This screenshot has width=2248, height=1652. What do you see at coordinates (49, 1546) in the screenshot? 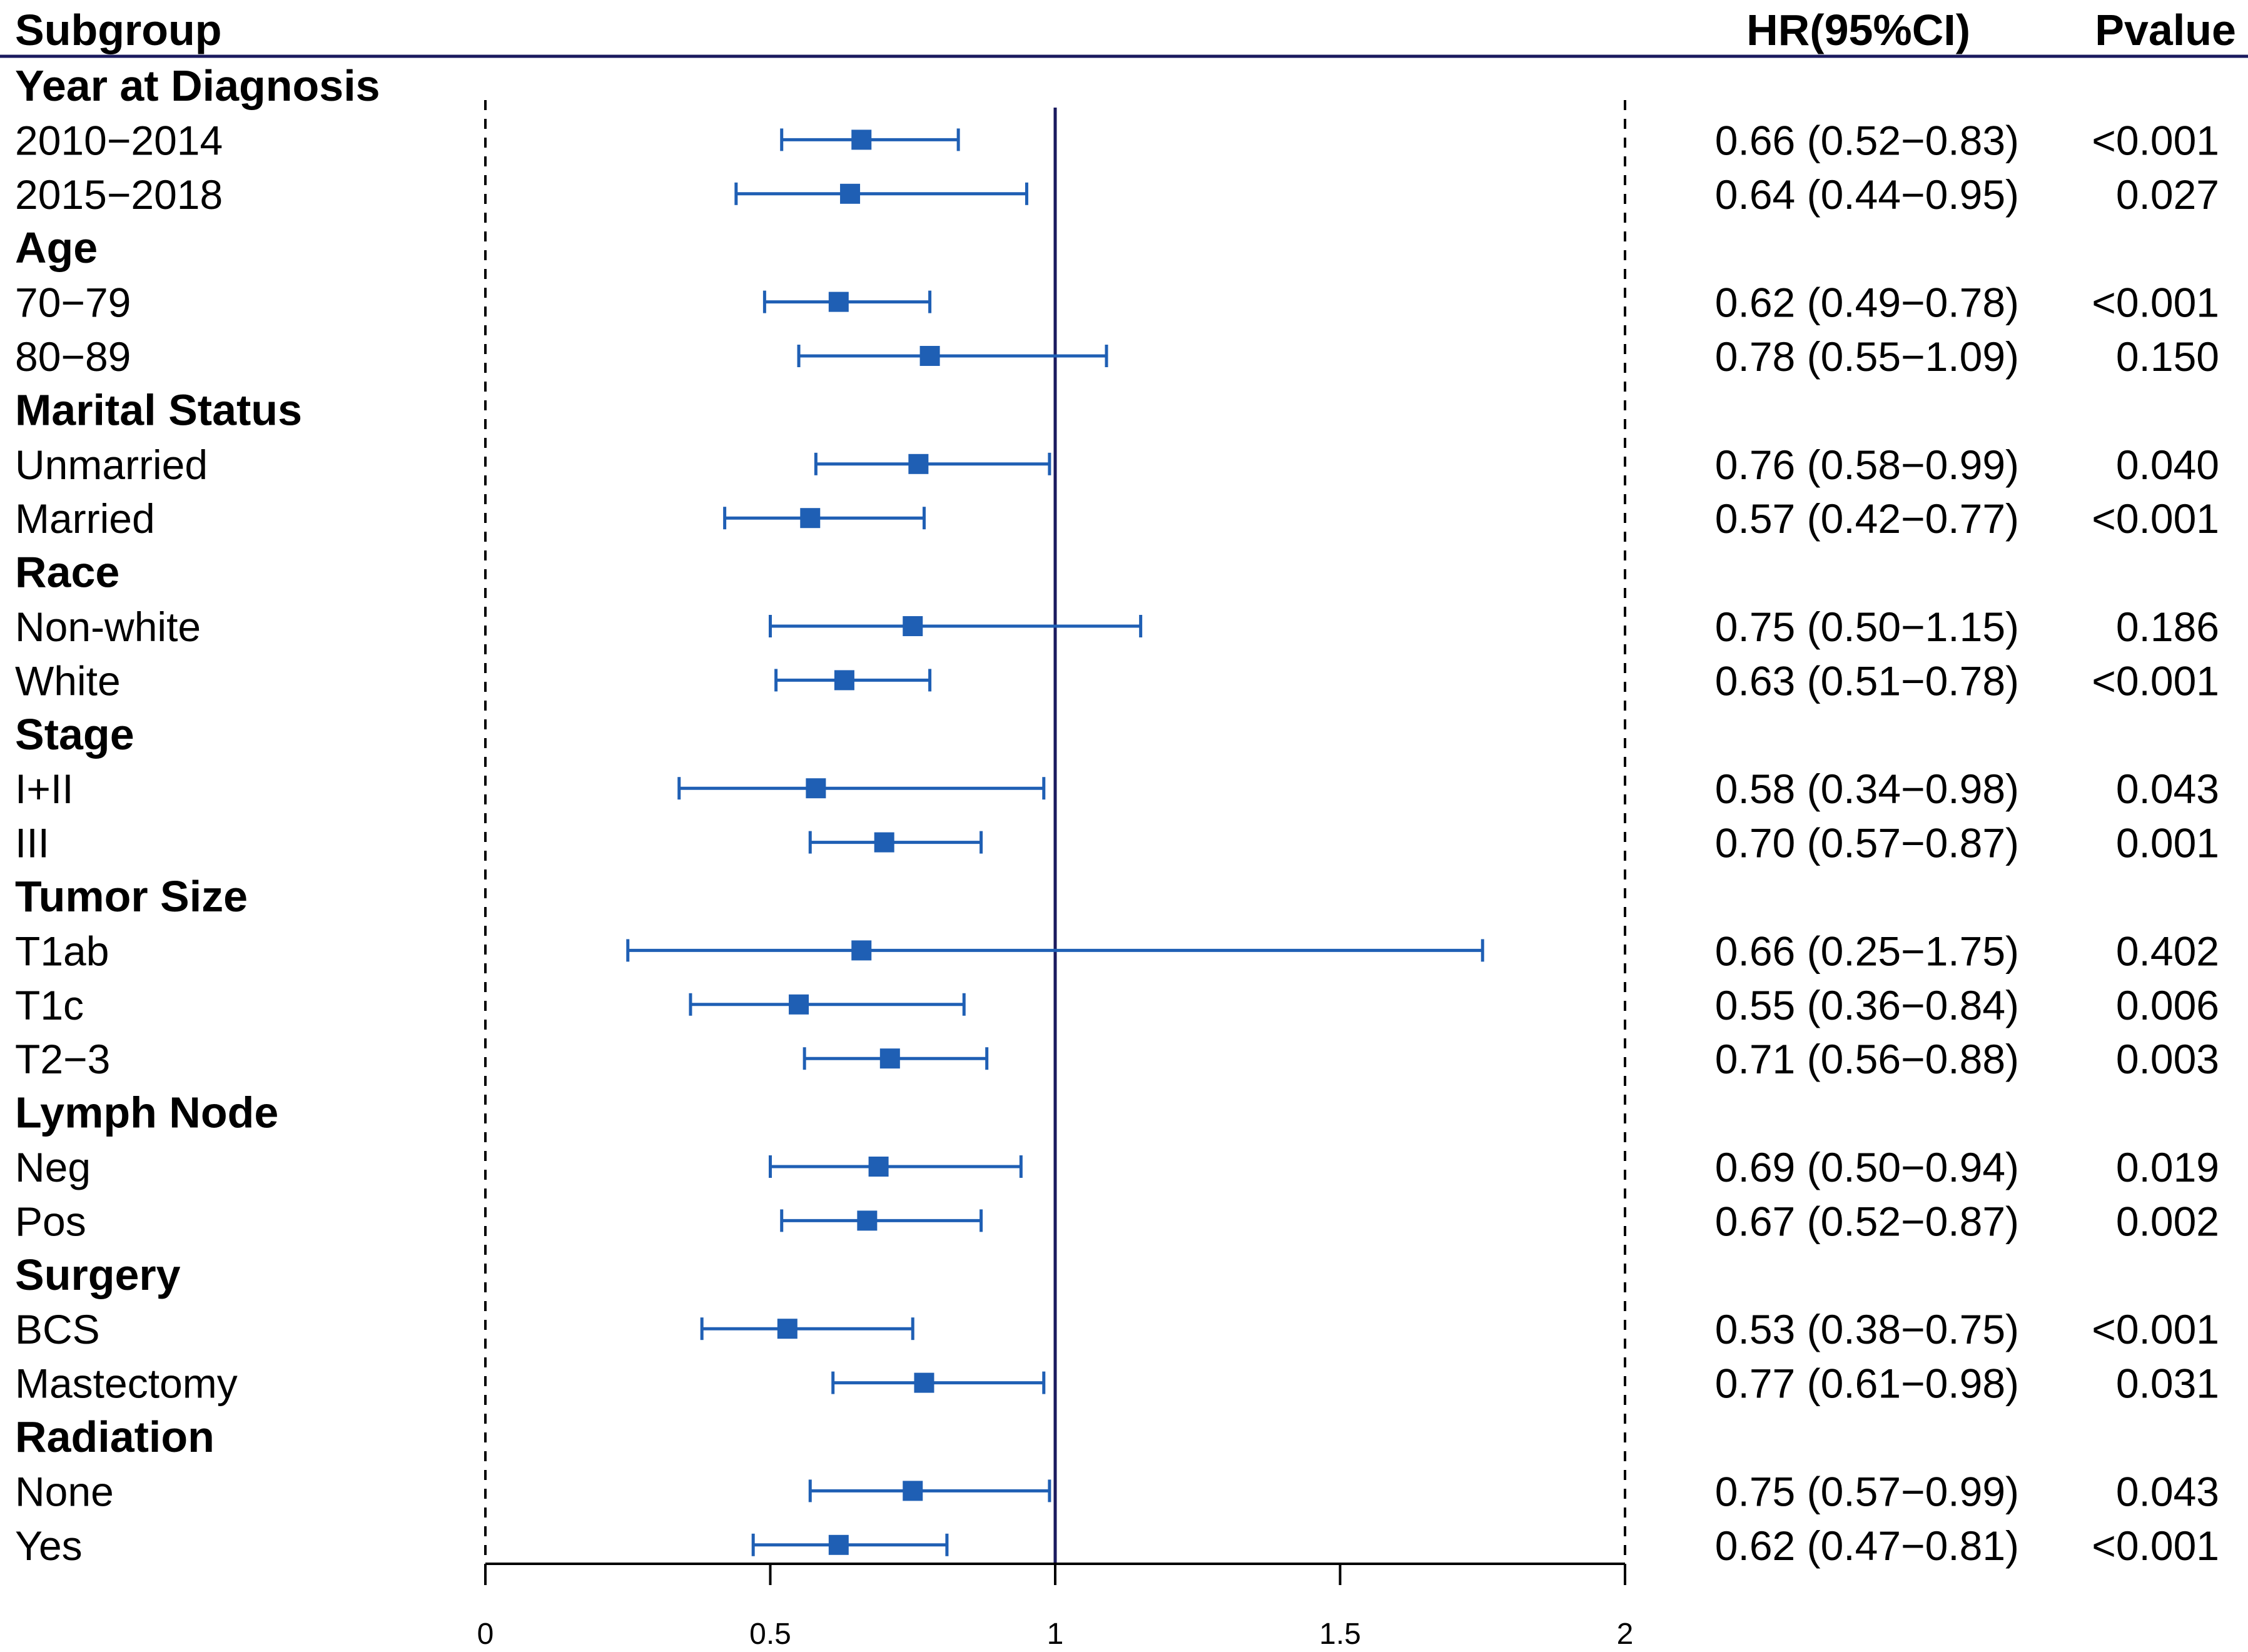
I see `subgroup-label: Yes` at bounding box center [49, 1546].